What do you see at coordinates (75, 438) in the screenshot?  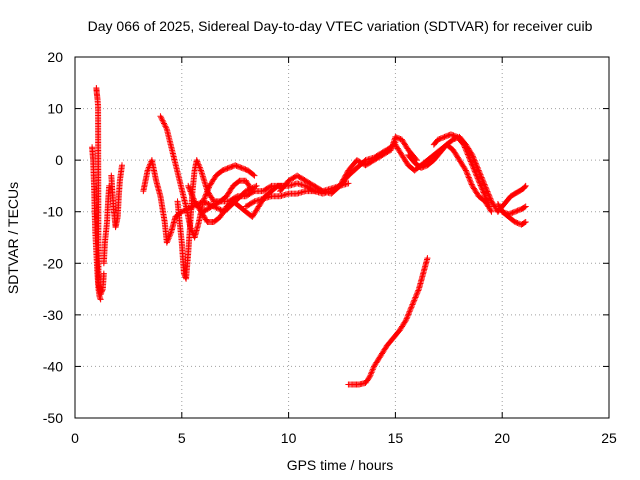 I see `x-tick-label: 0` at bounding box center [75, 438].